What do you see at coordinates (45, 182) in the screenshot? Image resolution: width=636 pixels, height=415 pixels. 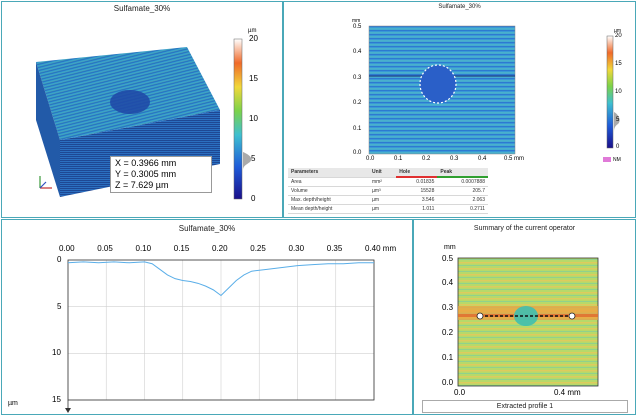 I see `axis-triad-icon` at bounding box center [45, 182].